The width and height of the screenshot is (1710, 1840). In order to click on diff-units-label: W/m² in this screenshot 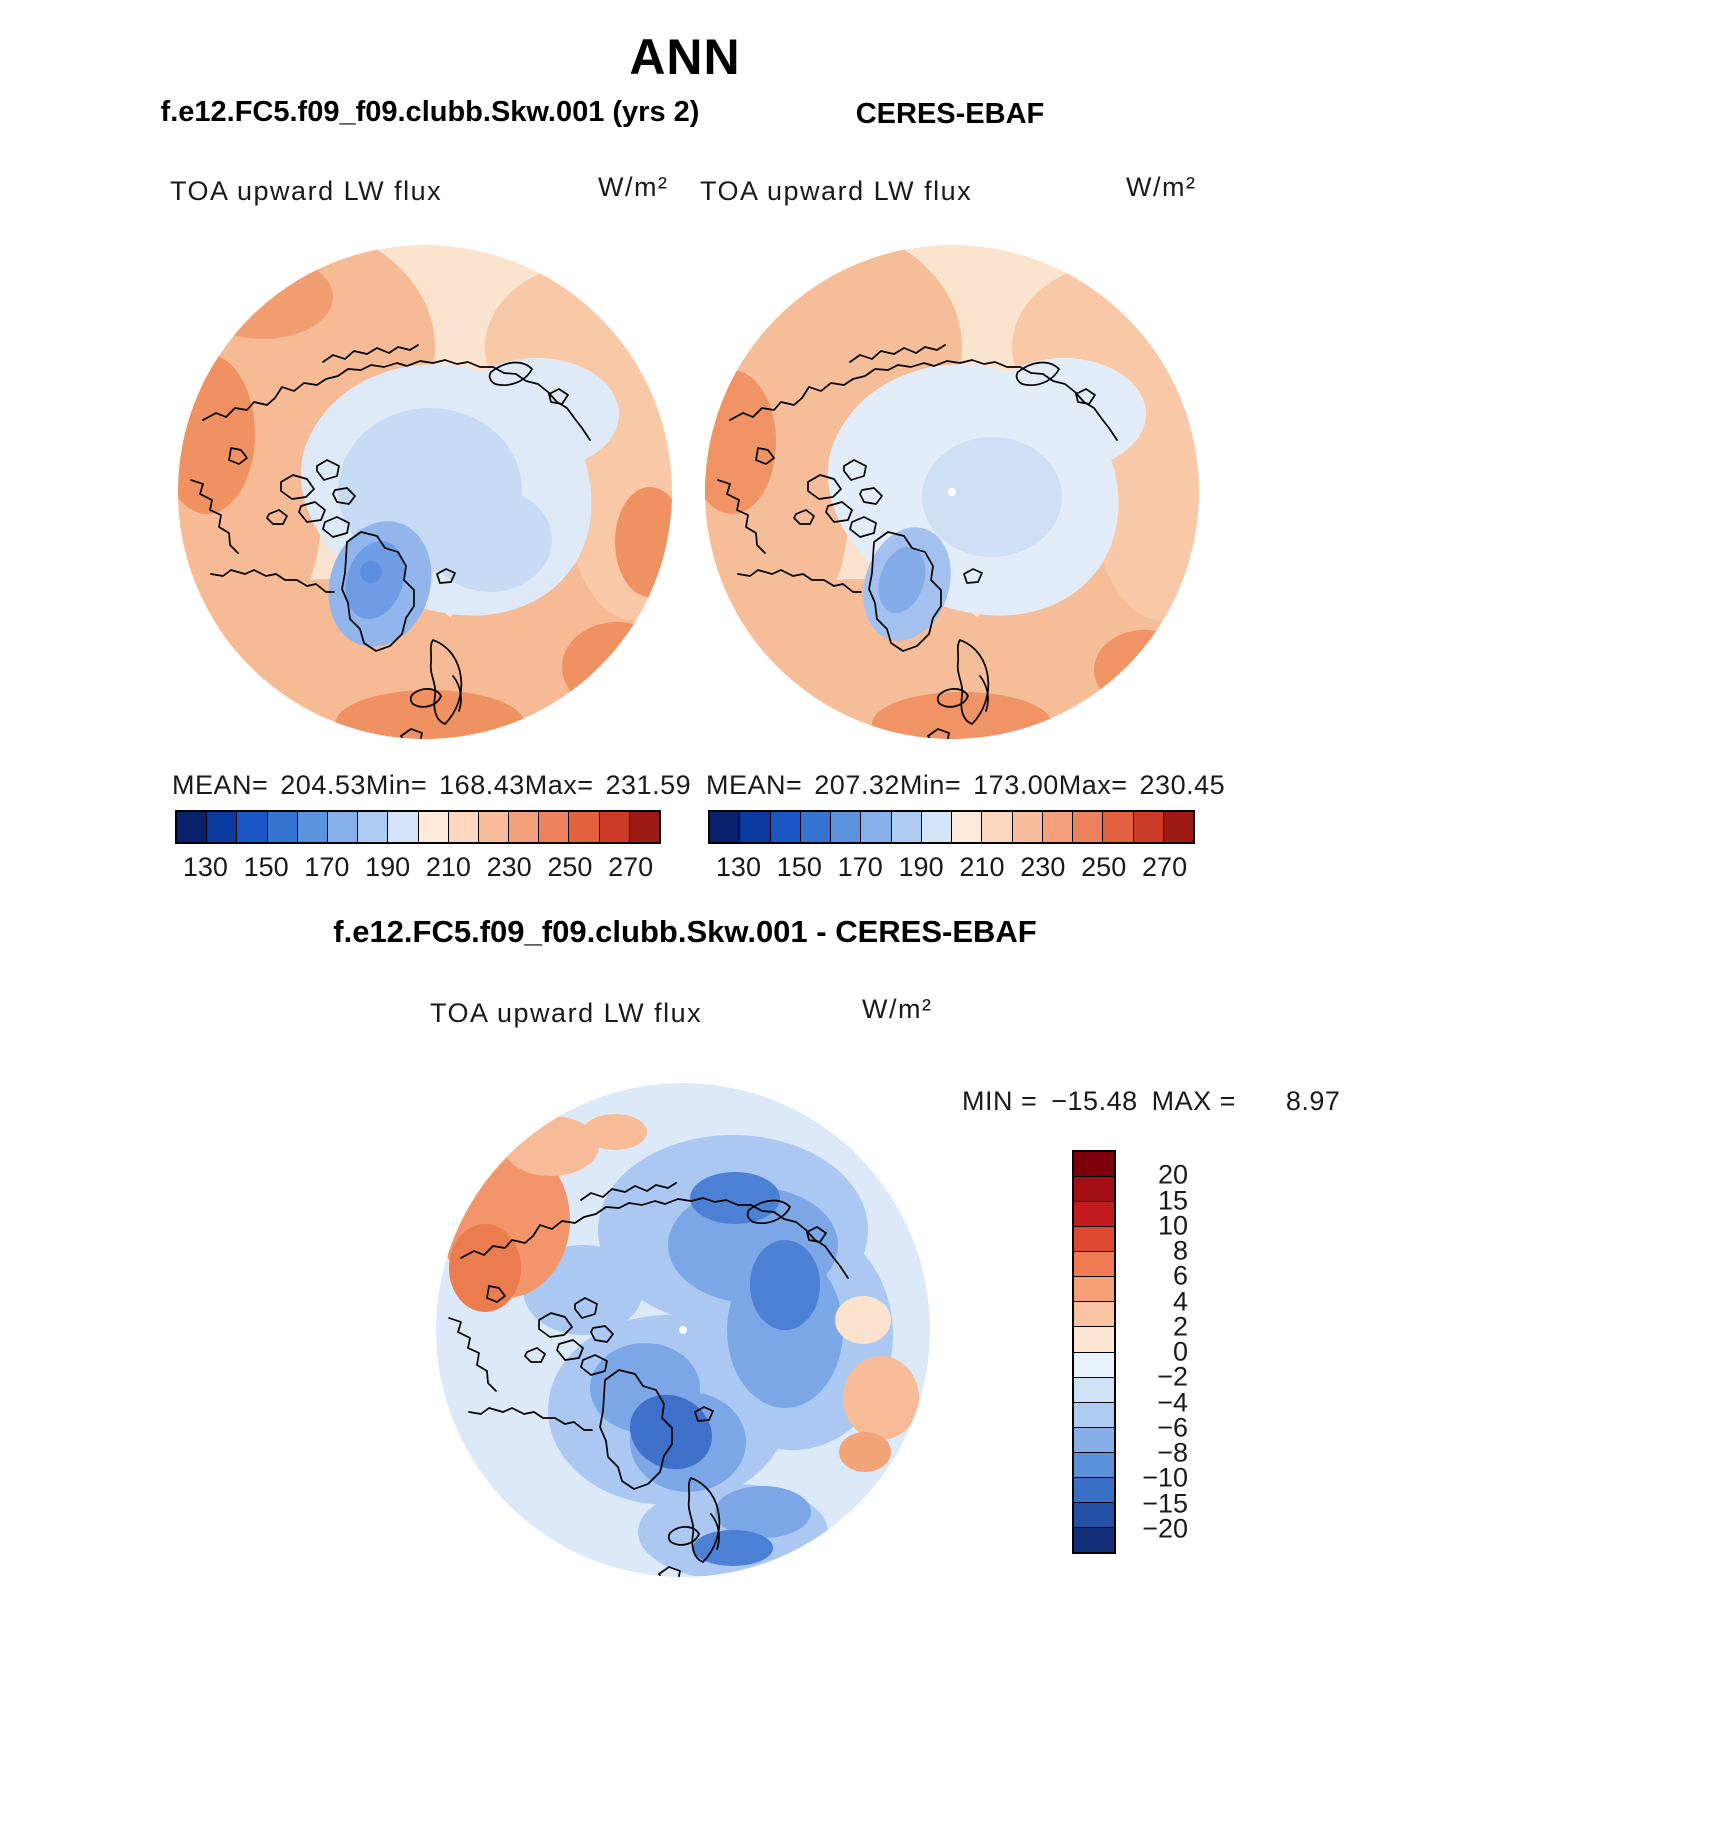, I will do `click(897, 1009)`.